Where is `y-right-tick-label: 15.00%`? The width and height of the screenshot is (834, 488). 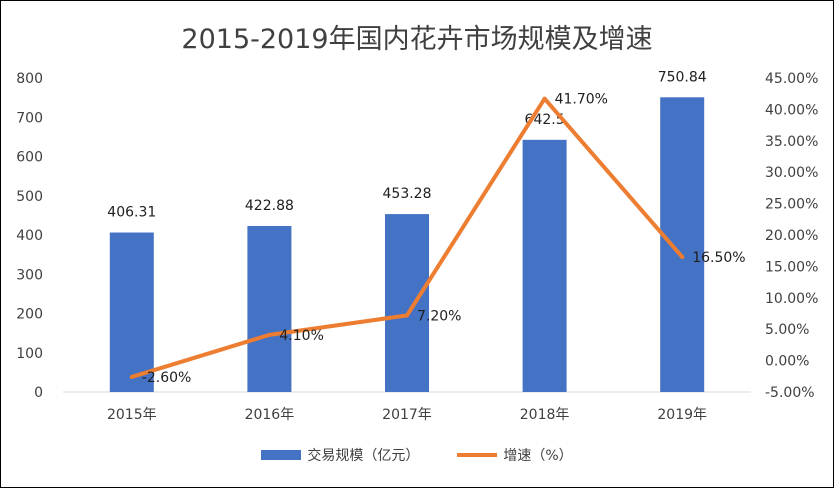 y-right-tick-label: 15.00% is located at coordinates (791, 267).